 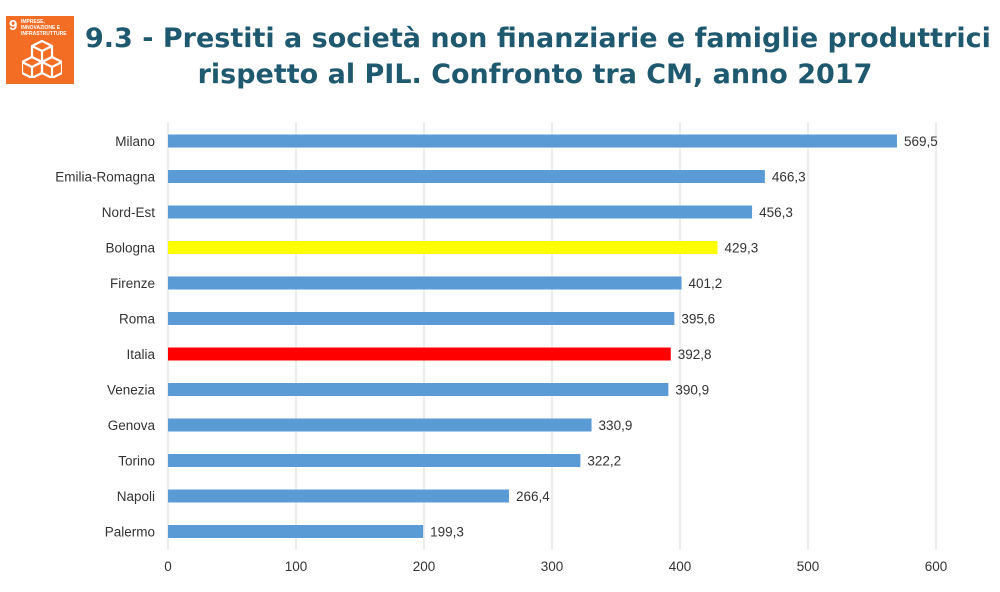 I want to click on x-tick-label: 100, so click(x=296, y=566).